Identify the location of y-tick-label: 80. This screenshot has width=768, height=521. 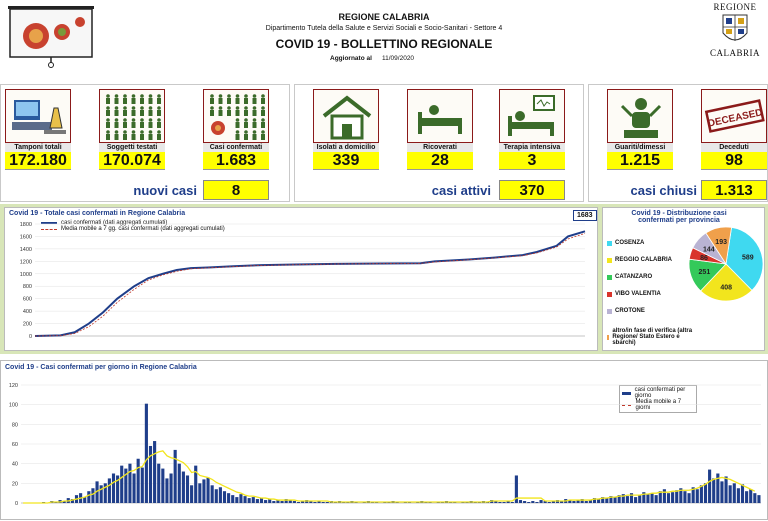
(15, 425).